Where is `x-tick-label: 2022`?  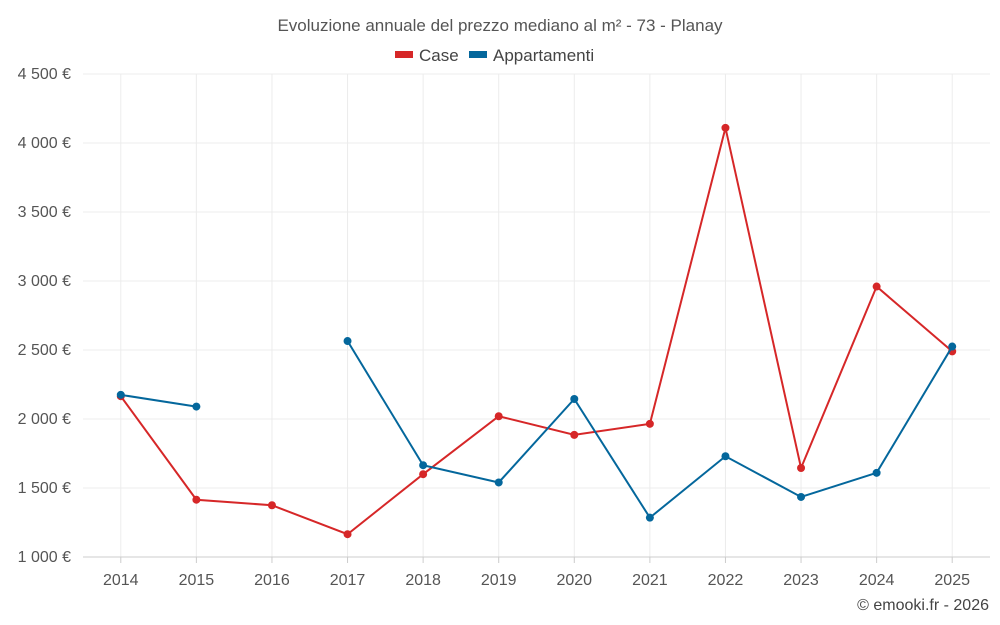
x-tick-label: 2022 is located at coordinates (726, 580).